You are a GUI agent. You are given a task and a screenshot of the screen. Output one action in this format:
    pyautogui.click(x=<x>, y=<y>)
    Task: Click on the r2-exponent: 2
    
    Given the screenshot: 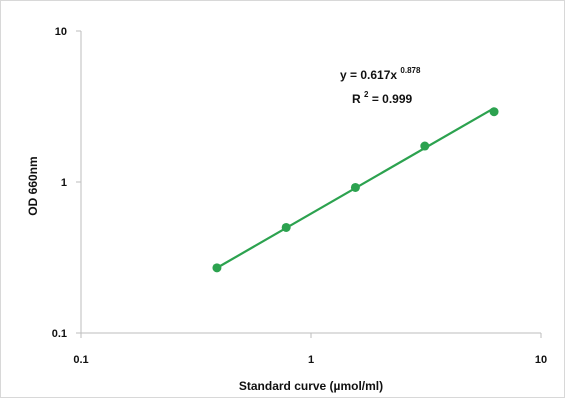 What is the action you would take?
    pyautogui.click(x=366, y=94)
    